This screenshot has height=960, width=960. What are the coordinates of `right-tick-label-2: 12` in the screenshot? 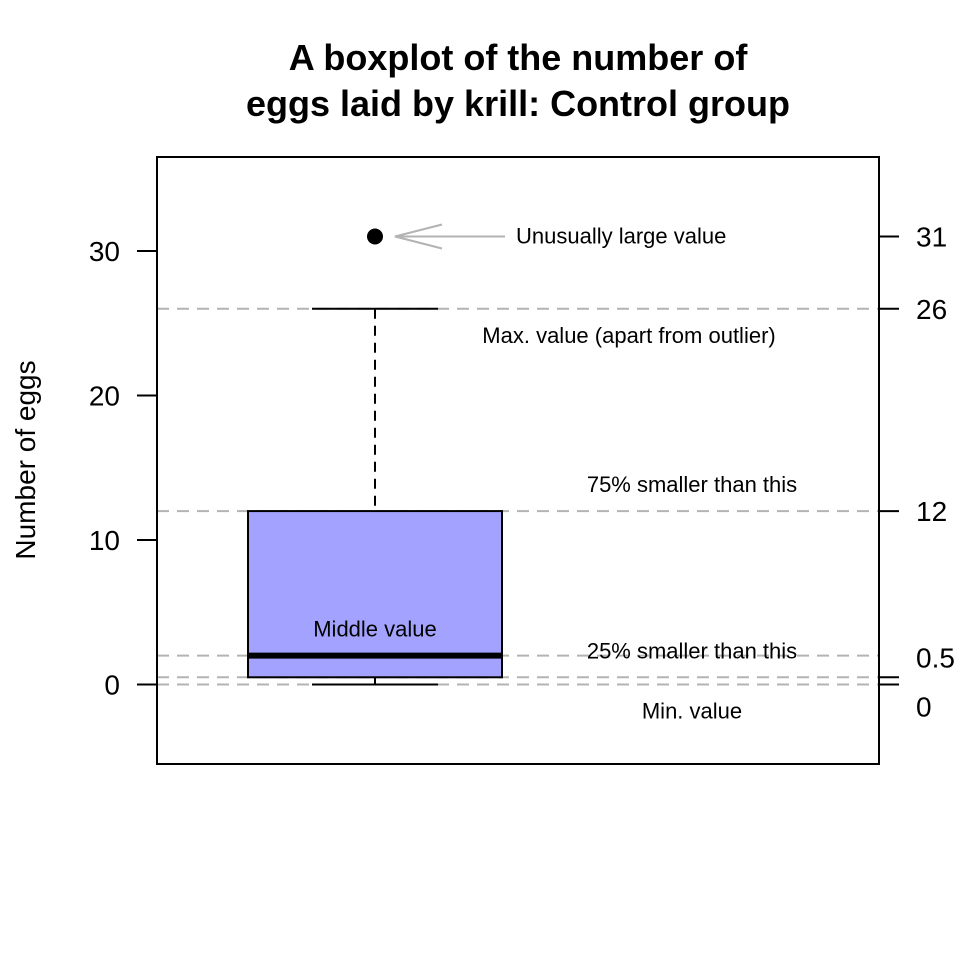 It's located at (931, 511).